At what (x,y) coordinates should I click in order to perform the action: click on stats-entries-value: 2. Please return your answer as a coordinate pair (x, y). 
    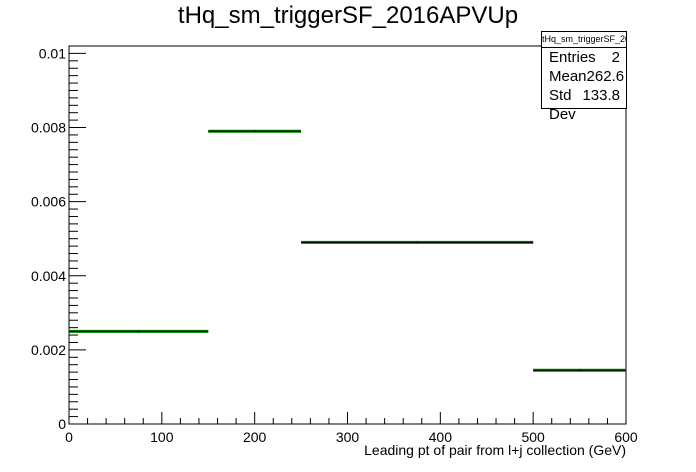
    Looking at the image, I should click on (615, 57).